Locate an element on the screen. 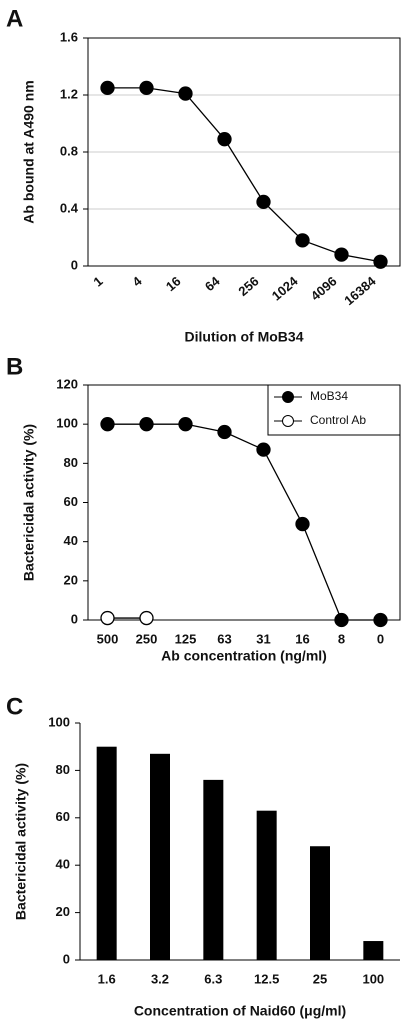 This screenshot has height=1032, width=414. x-tick-label: 64 is located at coordinates (212, 283).